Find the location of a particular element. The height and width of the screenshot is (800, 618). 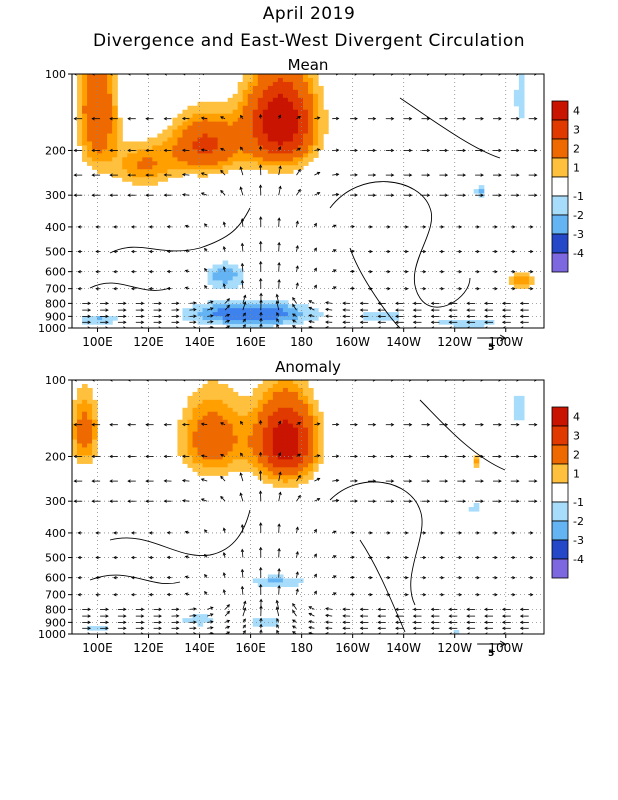

x-tick-label: 120E is located at coordinates (148, 342).